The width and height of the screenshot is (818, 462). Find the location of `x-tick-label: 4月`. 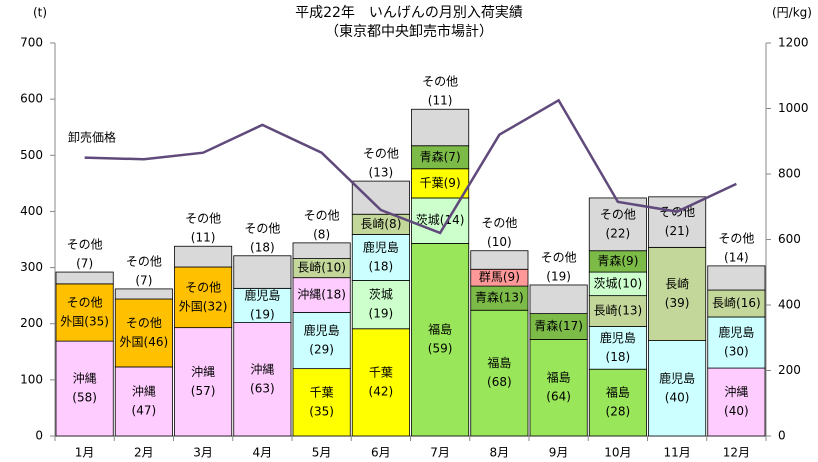

x-tick-label: 4月 is located at coordinates (263, 453).